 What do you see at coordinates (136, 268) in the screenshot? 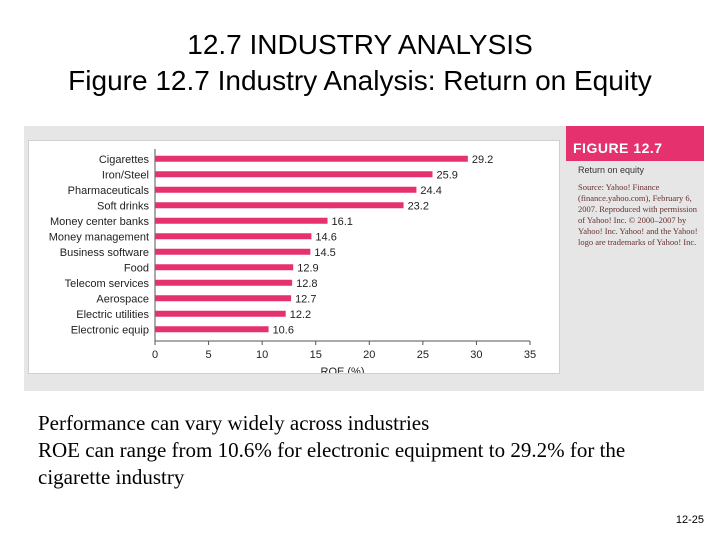
I see `category-label: Food` at bounding box center [136, 268].